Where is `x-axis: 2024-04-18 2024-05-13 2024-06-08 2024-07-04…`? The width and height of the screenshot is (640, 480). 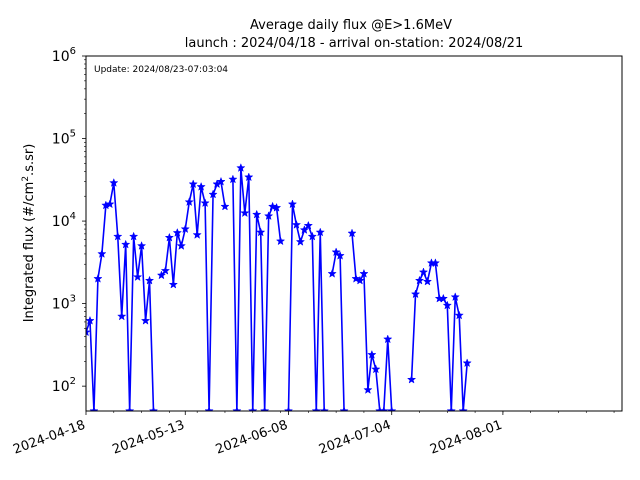 x-axis: 2024-04-18 2024-05-13 2024-06-08 2024-07-04… is located at coordinates (313, 434).